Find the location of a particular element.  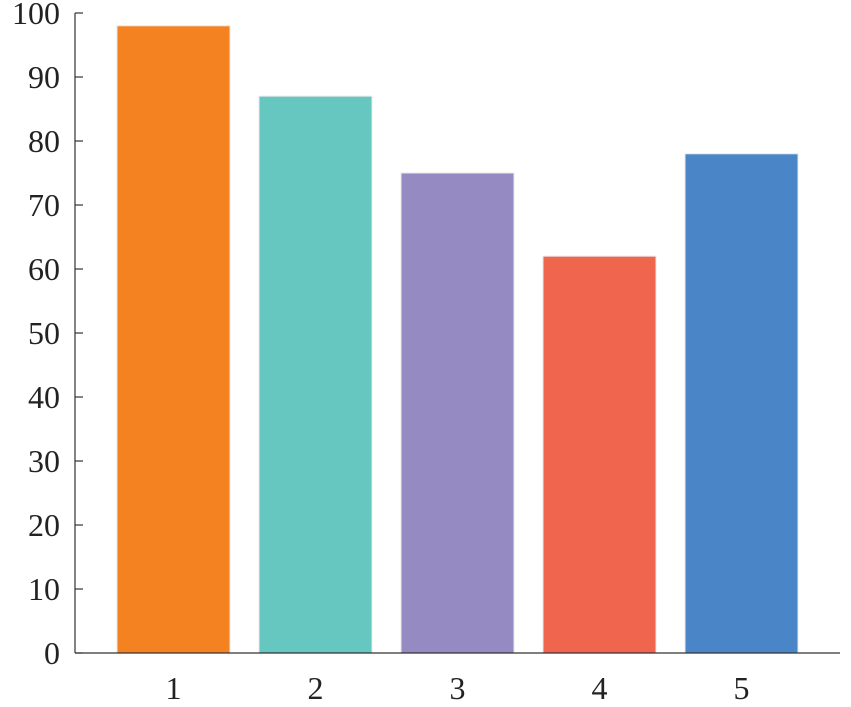

y-tick-label-10: 10 is located at coordinates (44, 589).